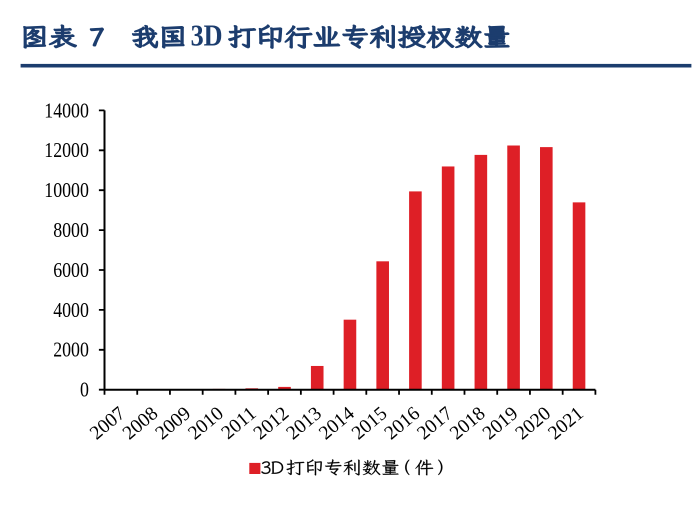 This screenshot has height=515, width=700. What do you see at coordinates (71, 271) in the screenshot?
I see `svg-text: 6000` at bounding box center [71, 271].